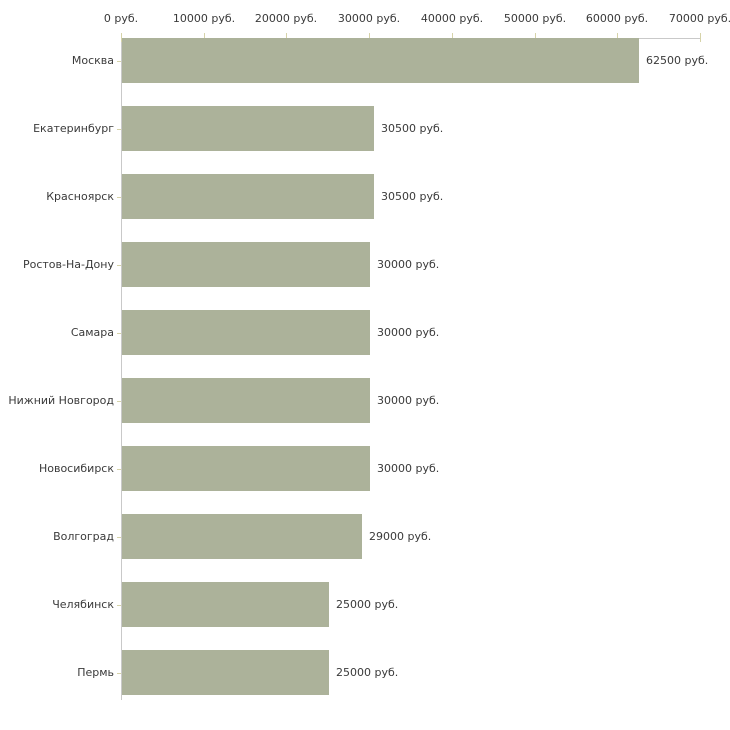  I want to click on category-label: Самара, so click(92, 332).